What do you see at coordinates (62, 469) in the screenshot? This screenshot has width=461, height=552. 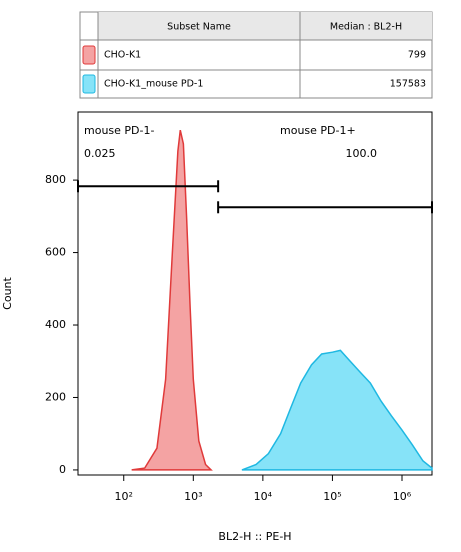 I see `y-tick-label: 0` at bounding box center [62, 469].